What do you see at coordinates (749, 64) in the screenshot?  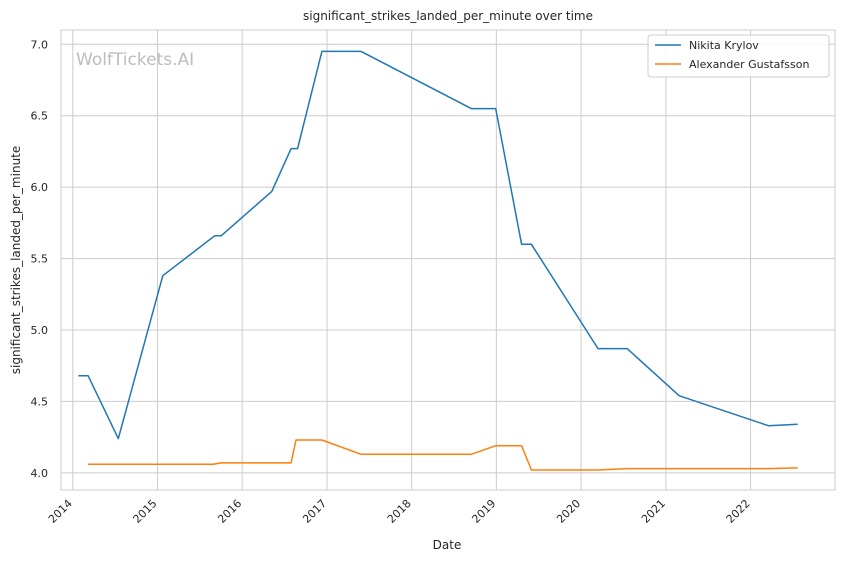 I see `legend-label-alexander-gustafsson: Alexander Gustafsson` at bounding box center [749, 64].